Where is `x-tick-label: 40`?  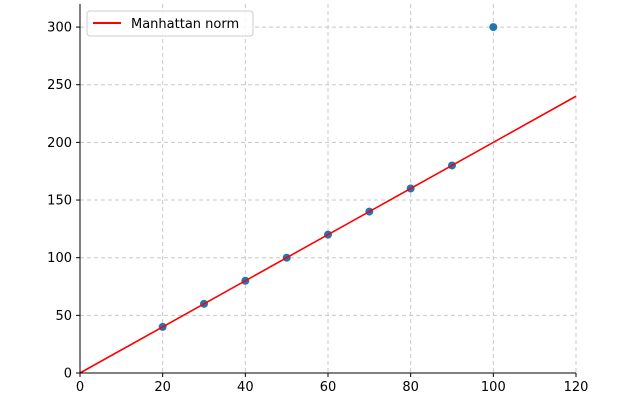
x-tick-label: 40 is located at coordinates (245, 387).